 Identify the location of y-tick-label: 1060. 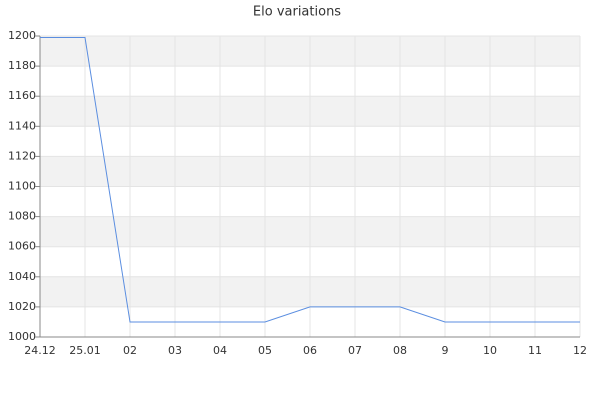
(22, 246).